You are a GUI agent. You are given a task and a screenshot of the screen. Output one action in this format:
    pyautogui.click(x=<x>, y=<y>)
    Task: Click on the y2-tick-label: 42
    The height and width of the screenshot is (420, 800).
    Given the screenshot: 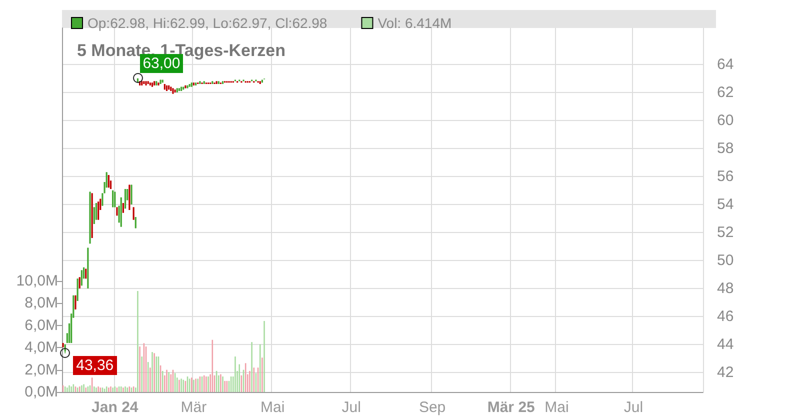 What is the action you would take?
    pyautogui.click(x=725, y=372)
    